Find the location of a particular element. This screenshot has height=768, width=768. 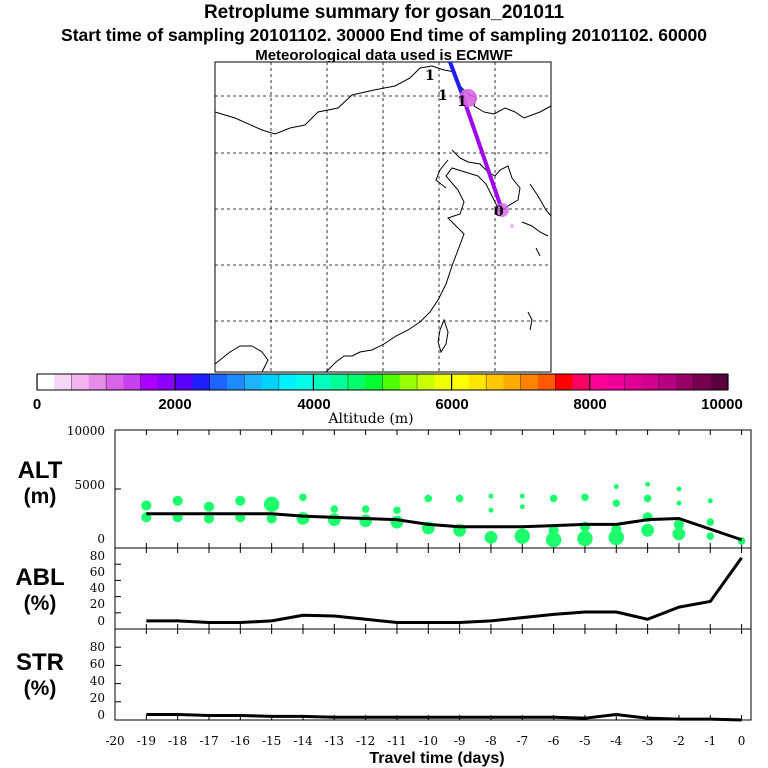

x-tick-label: -4 is located at coordinates (616, 741).